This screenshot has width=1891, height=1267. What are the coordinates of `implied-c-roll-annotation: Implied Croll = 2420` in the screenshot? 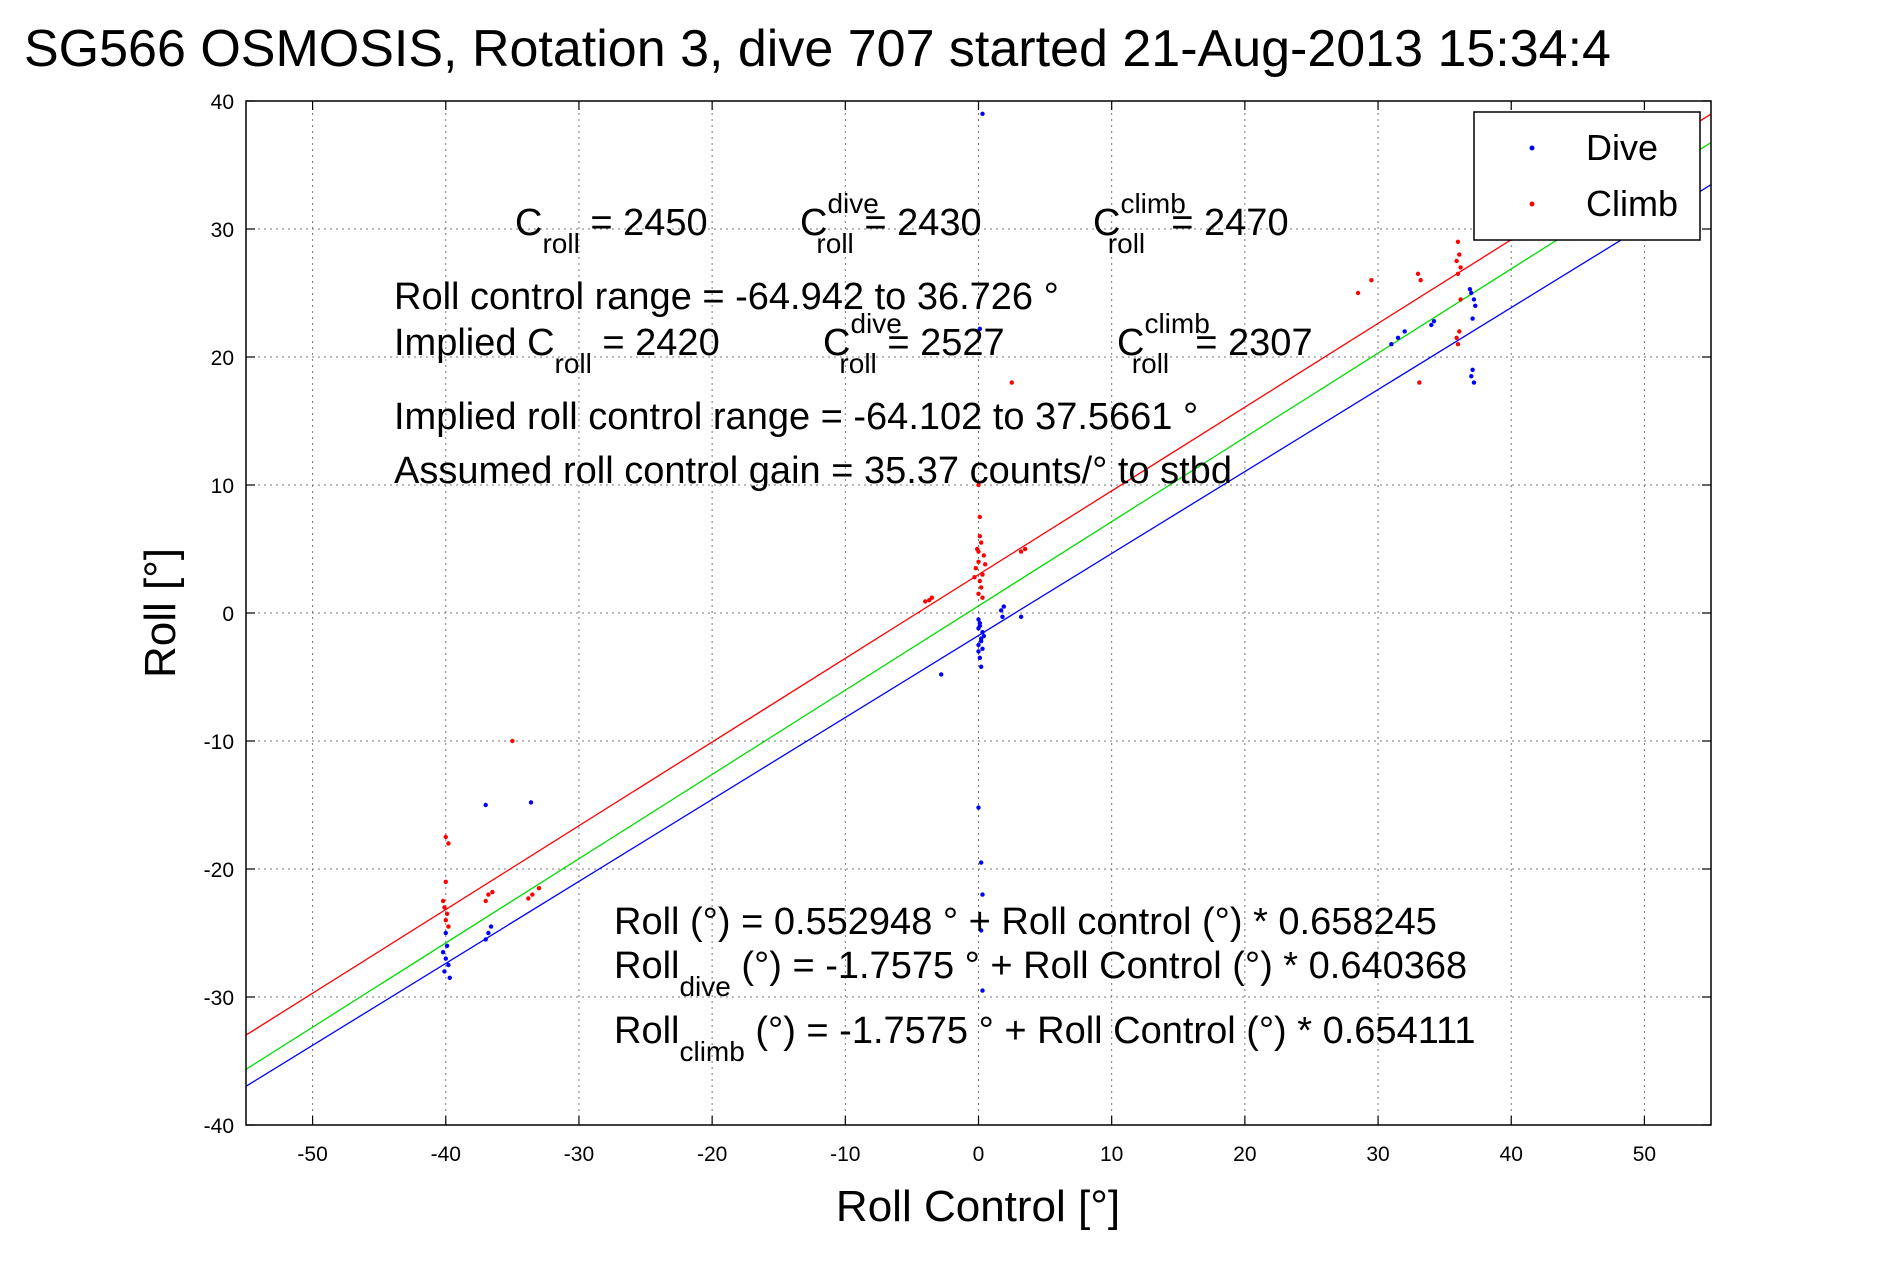 It's located at (557, 350).